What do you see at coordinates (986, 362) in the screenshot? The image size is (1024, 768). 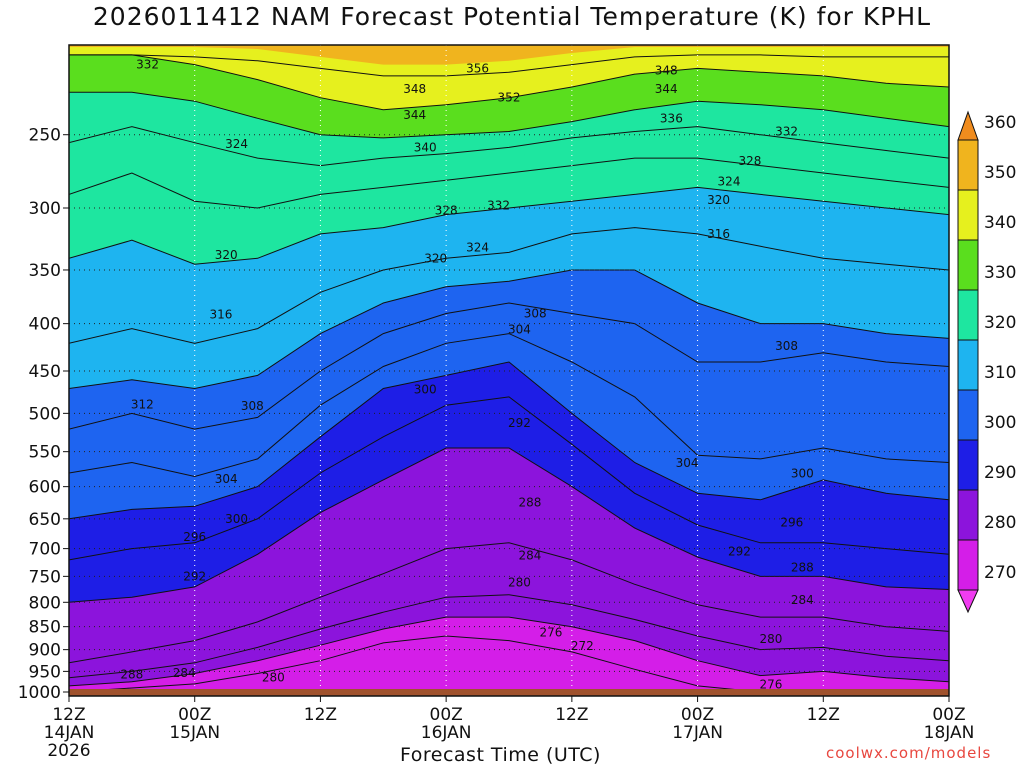 I see `colorbar: 270 280 290 300 310 320 330 340 350 360` at bounding box center [986, 362].